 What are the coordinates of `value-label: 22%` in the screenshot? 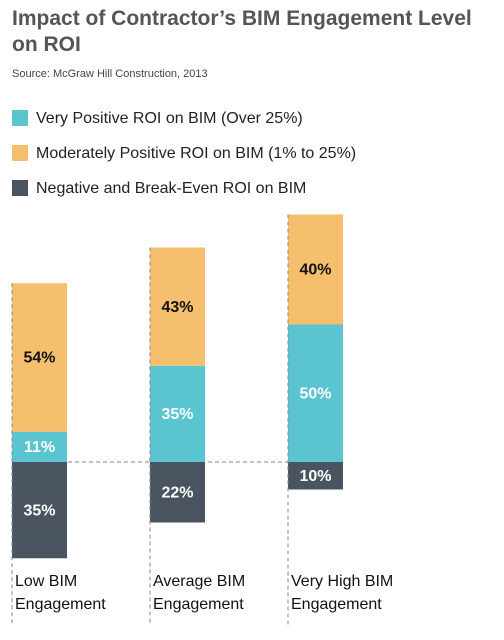 It's located at (177, 492).